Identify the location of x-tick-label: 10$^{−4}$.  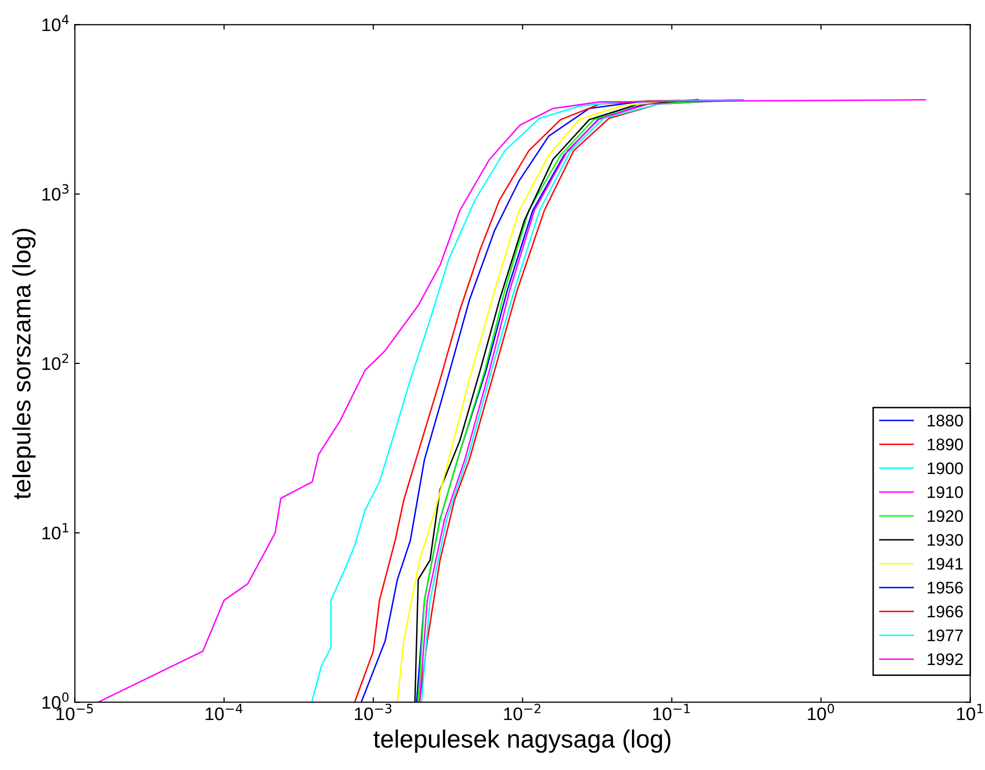
(224, 712).